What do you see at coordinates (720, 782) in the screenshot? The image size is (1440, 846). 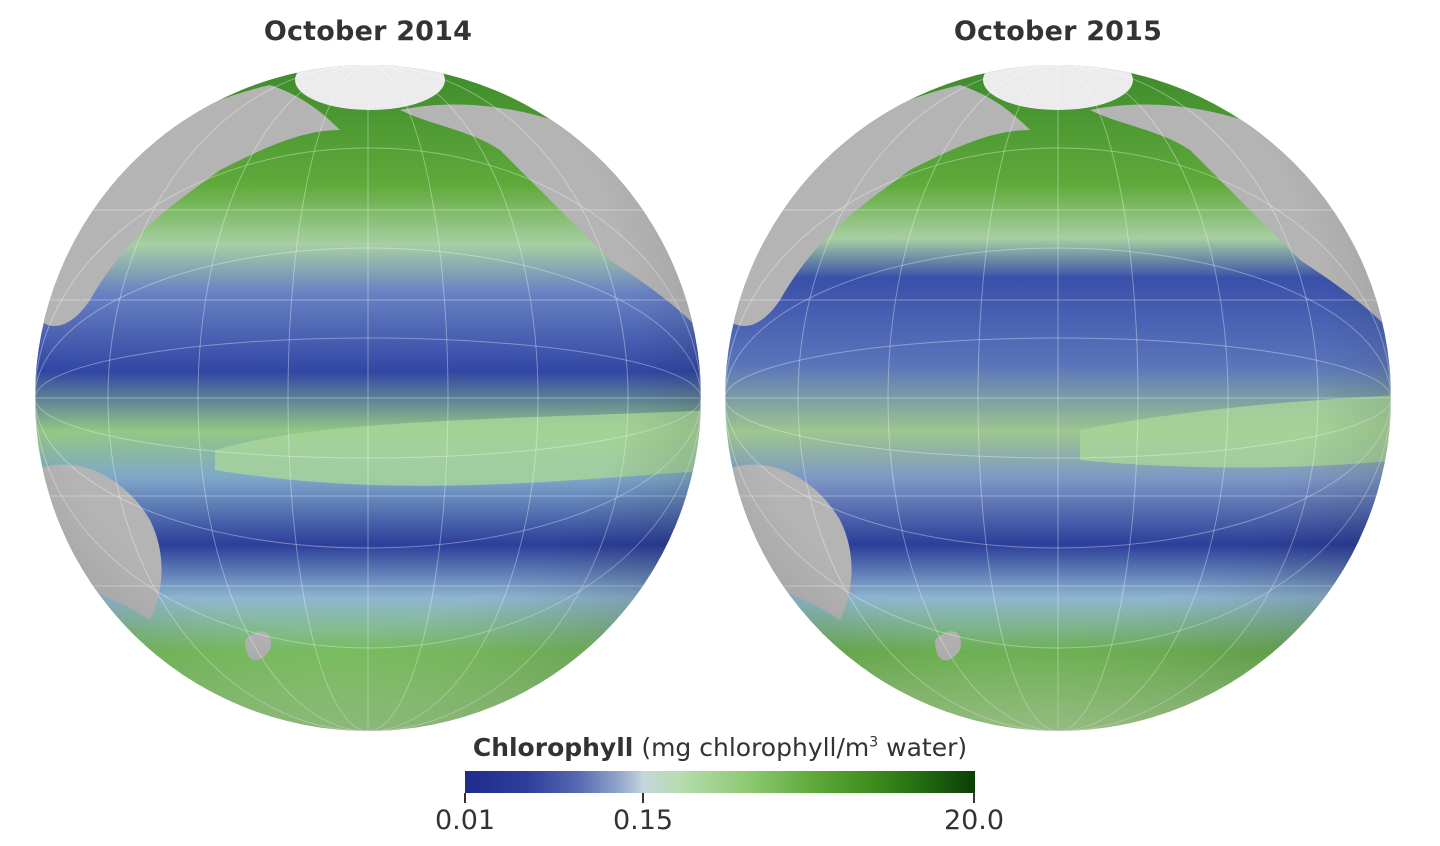 I see `colorbar` at bounding box center [720, 782].